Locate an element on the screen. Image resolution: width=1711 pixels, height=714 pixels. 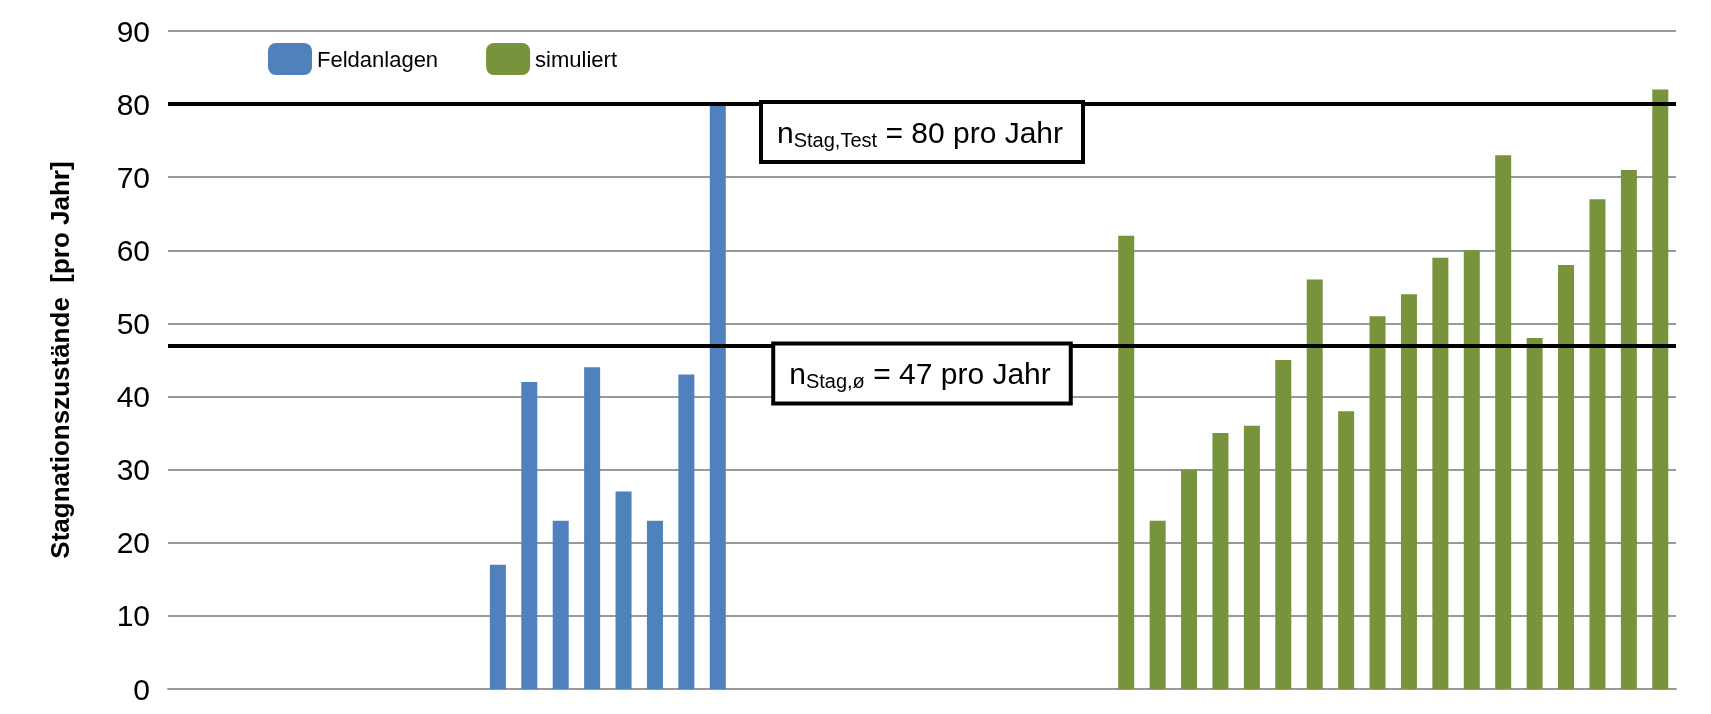
y-axis-title: Stagnationszustände [pro Jahr] is located at coordinates (60, 360).